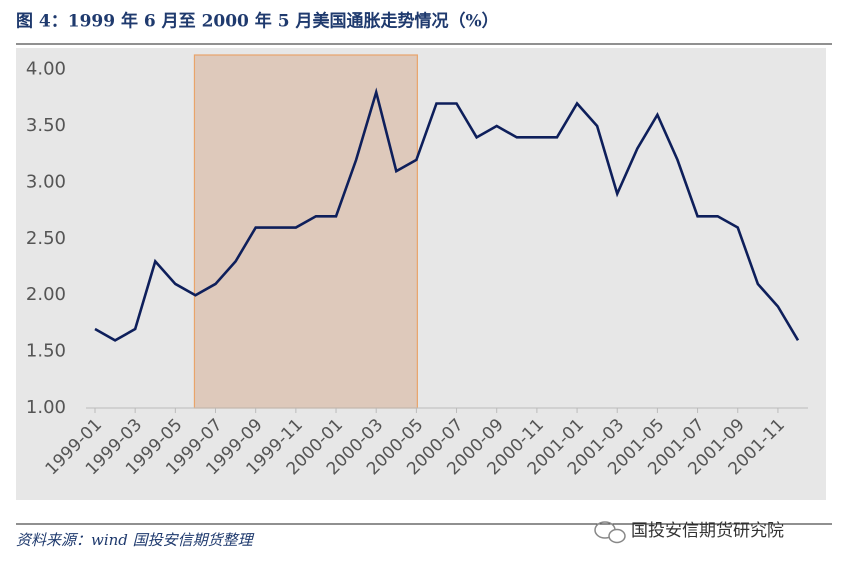  What do you see at coordinates (46, 69) in the screenshot?
I see `y-tick-label: 4.00` at bounding box center [46, 69].